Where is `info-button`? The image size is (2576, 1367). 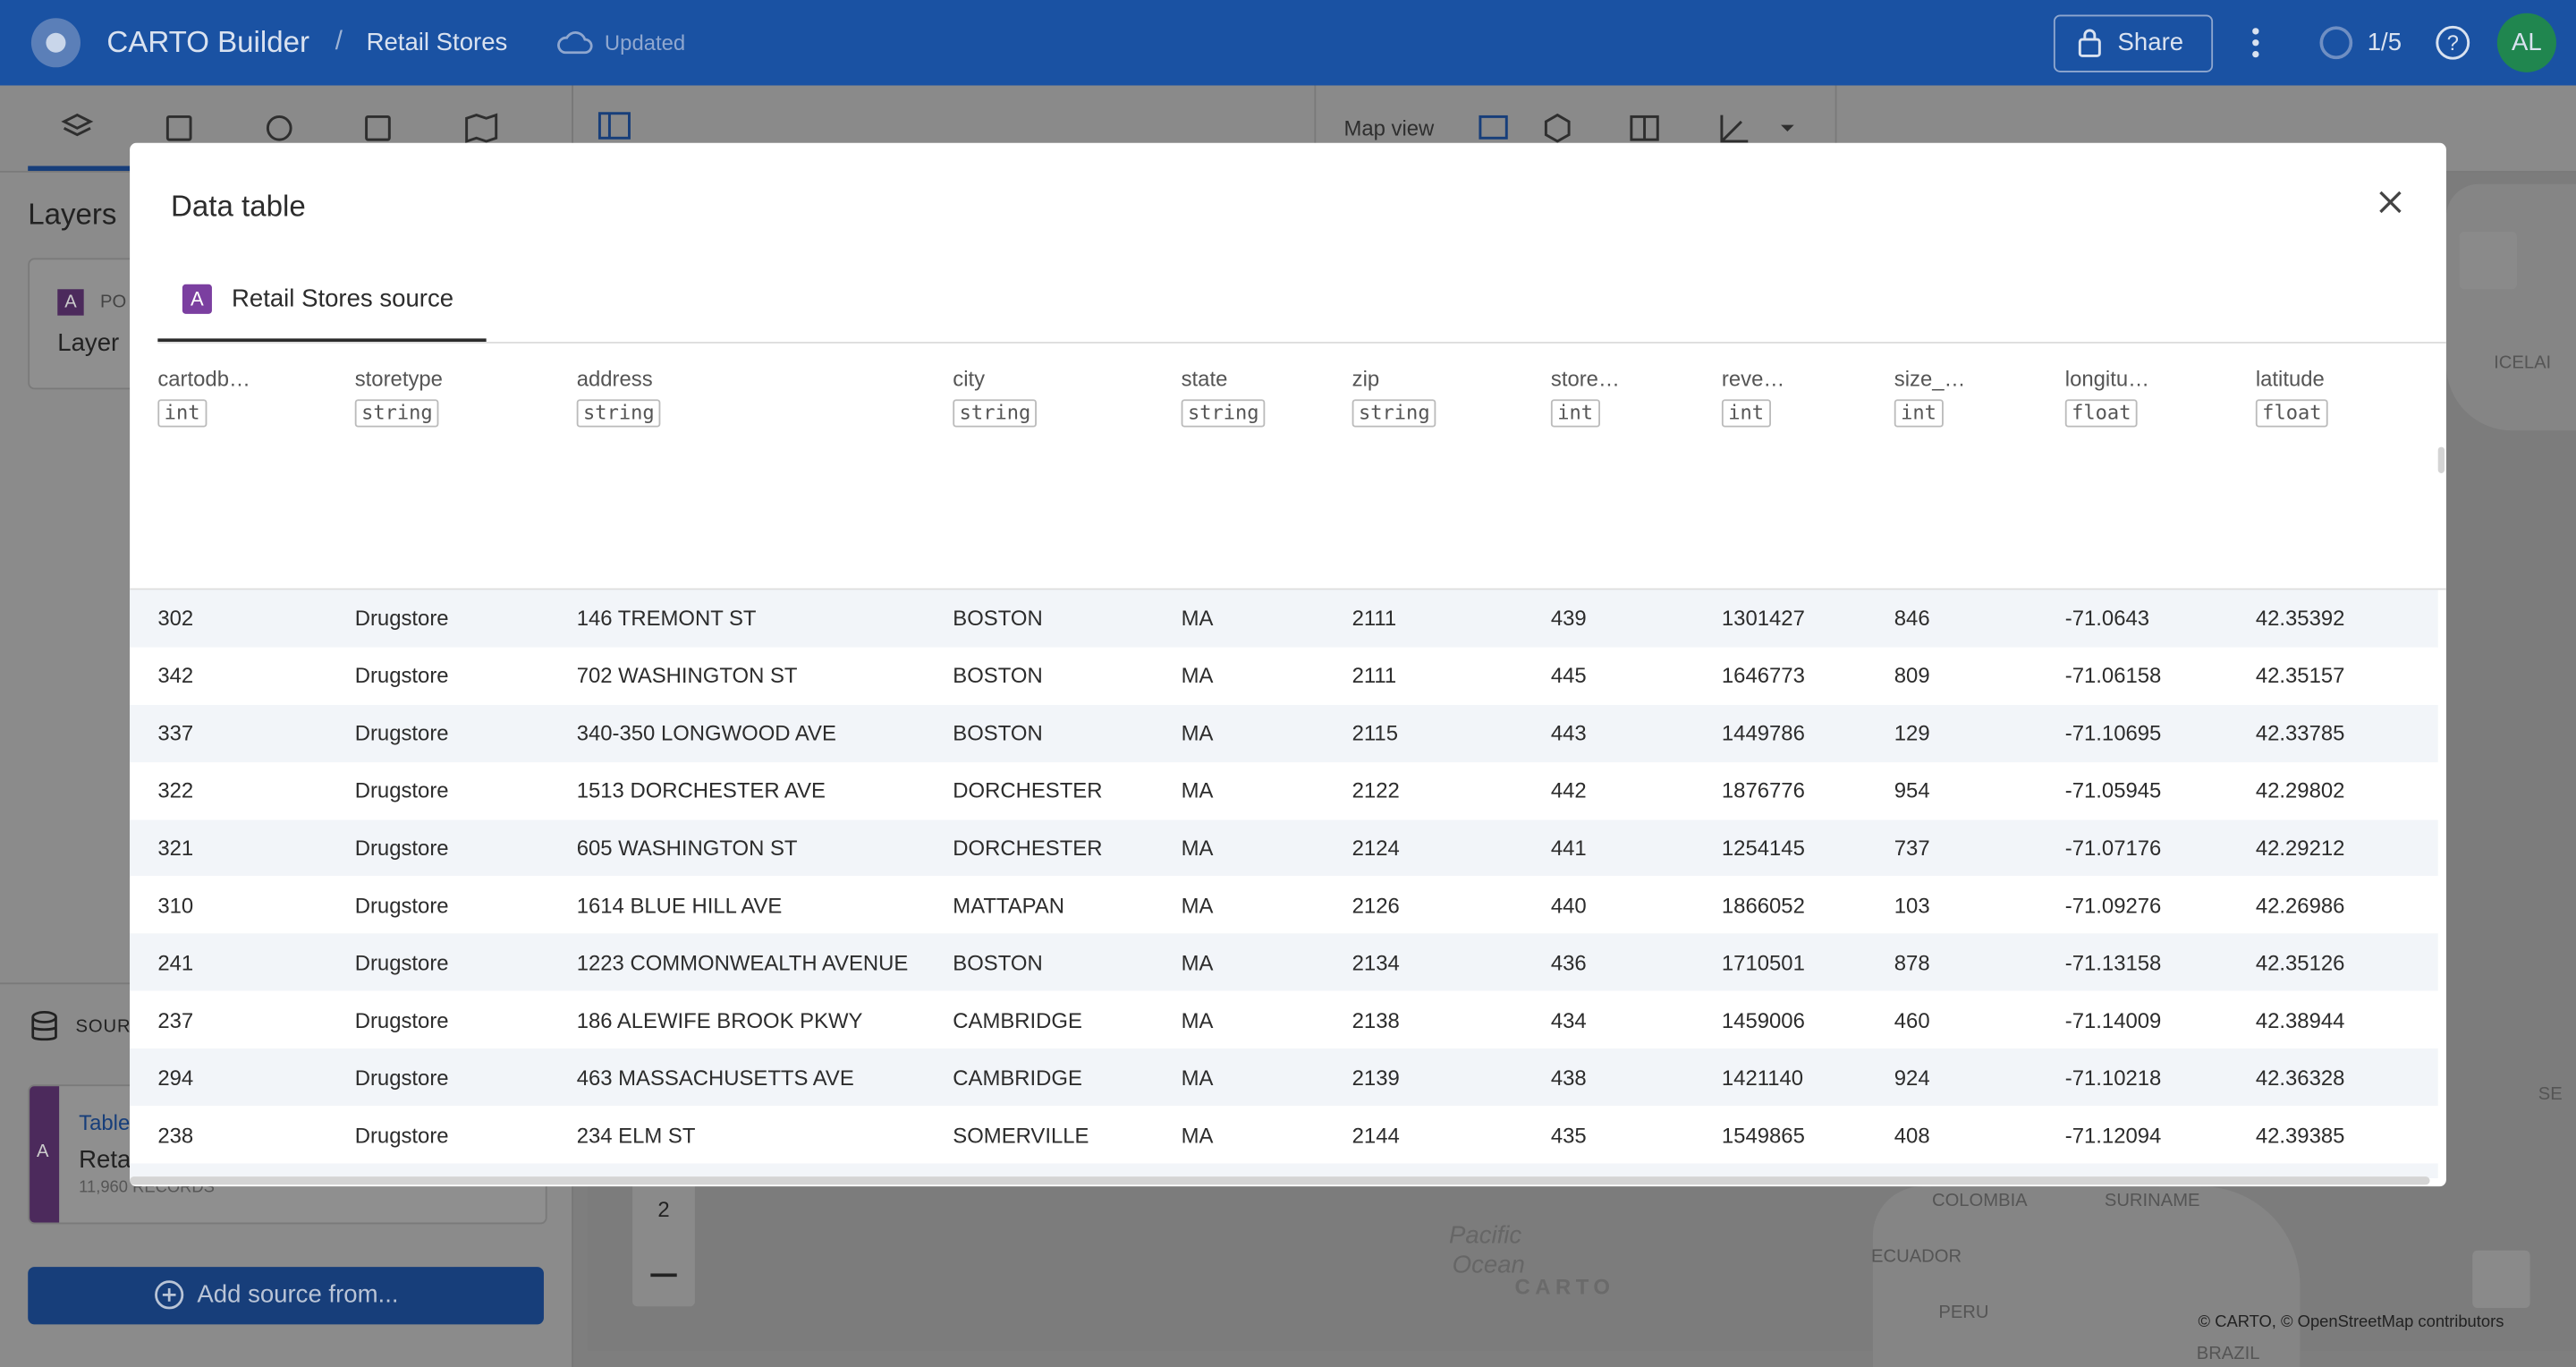 info-button is located at coordinates (2488, 260).